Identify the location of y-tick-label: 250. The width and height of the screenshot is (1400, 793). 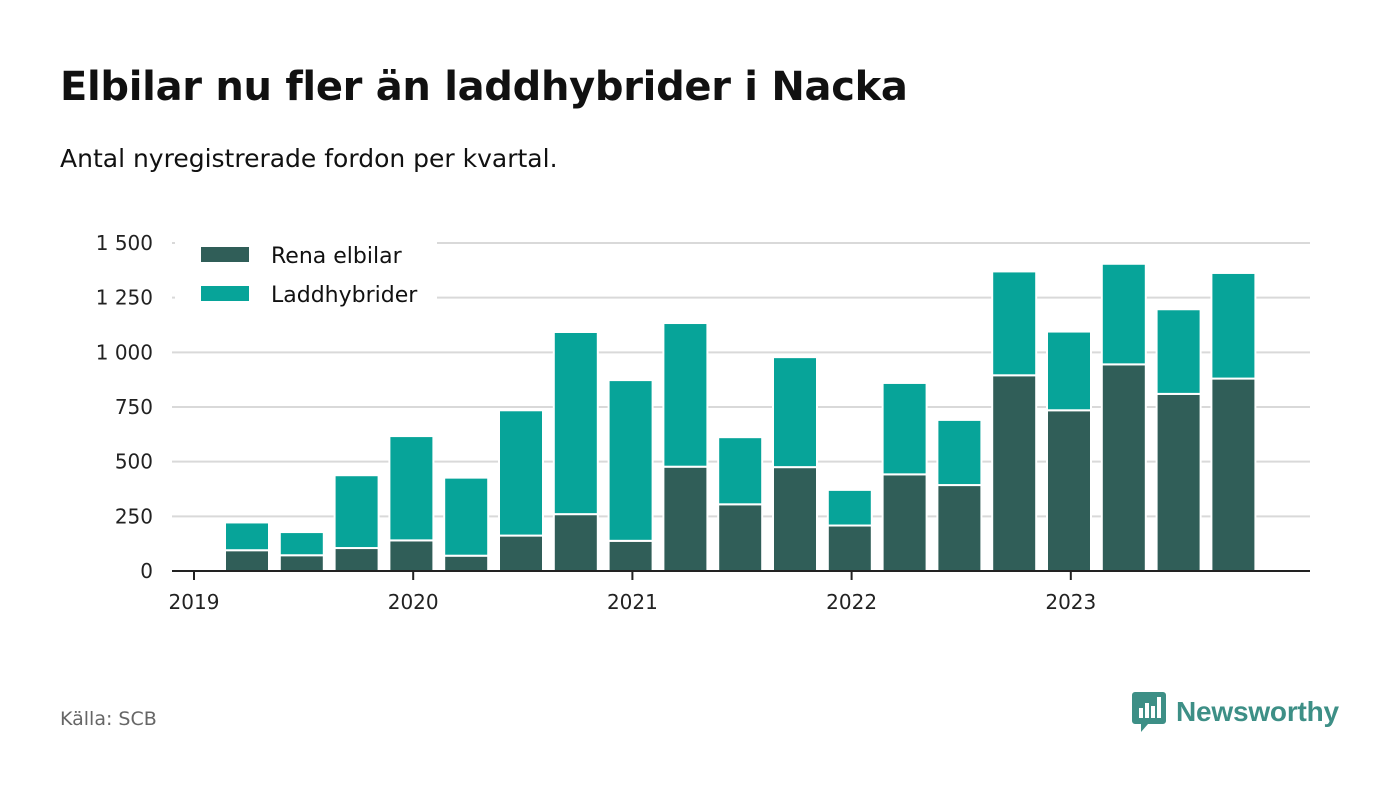
(134, 516).